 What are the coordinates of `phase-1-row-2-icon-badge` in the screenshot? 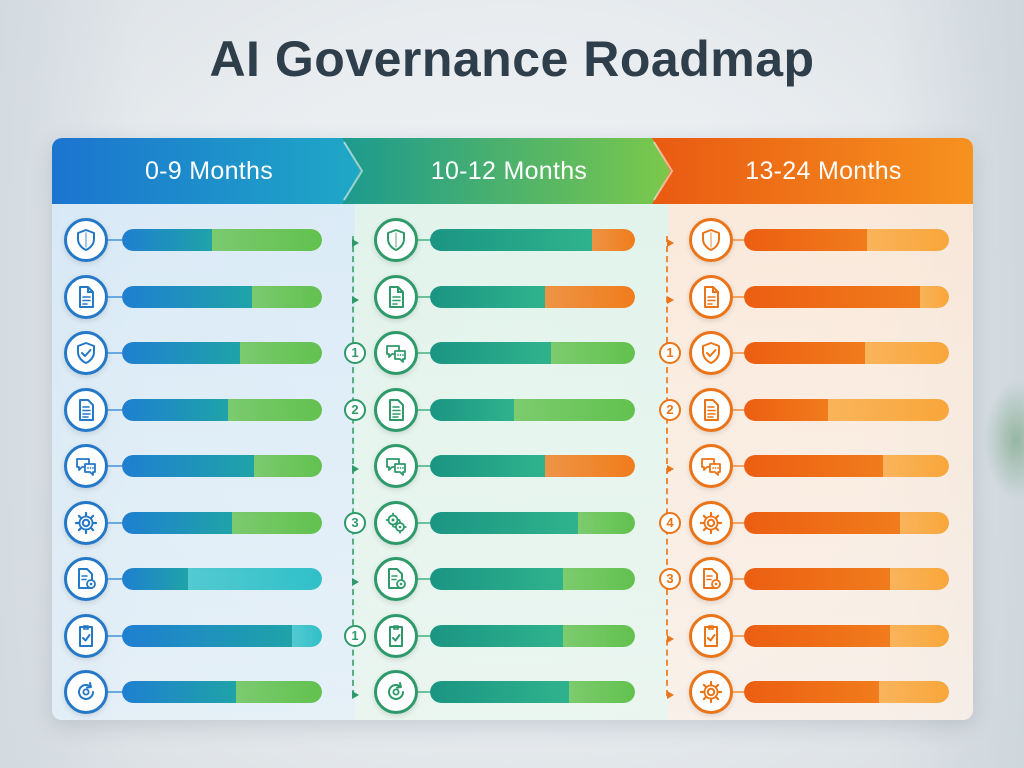 It's located at (396, 353).